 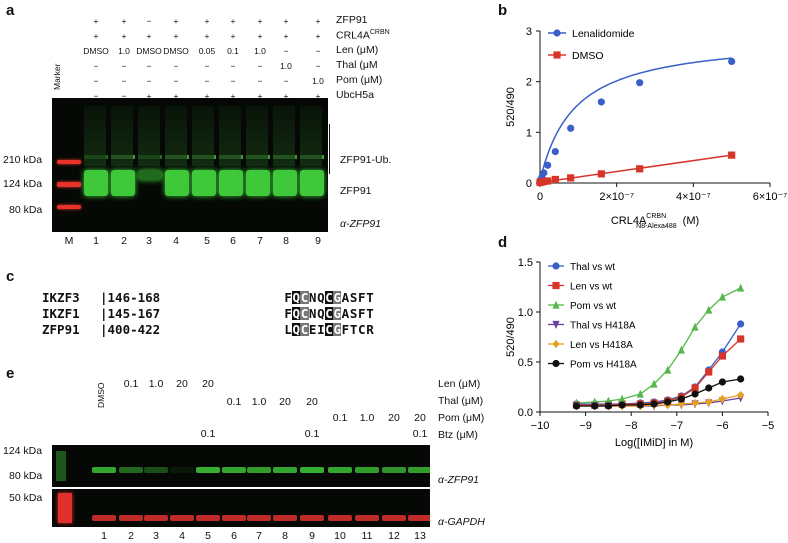 What do you see at coordinates (259, 402) in the screenshot?
I see `e-thal-val: 1.0` at bounding box center [259, 402].